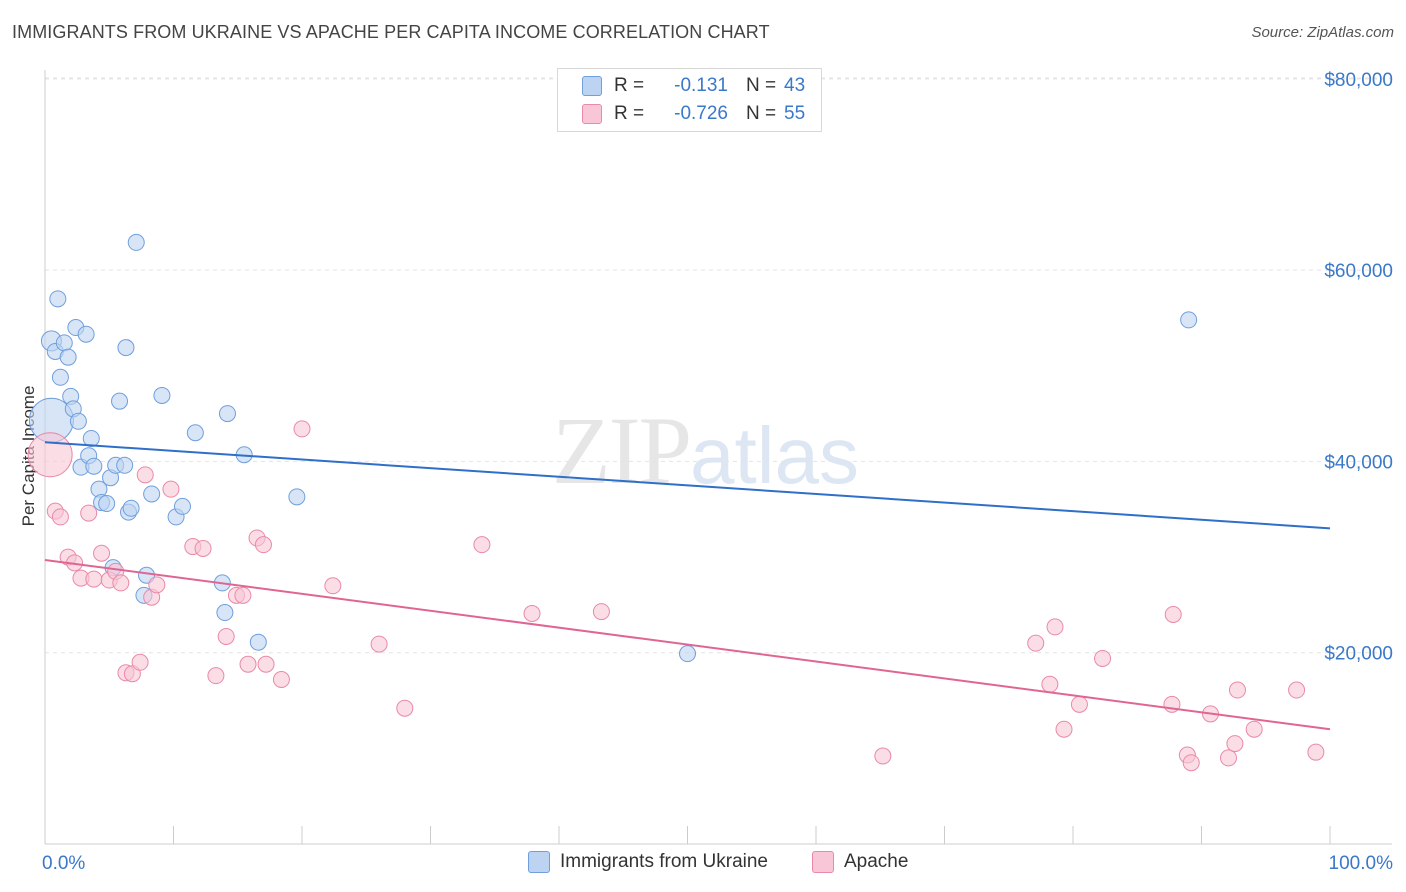 The width and height of the screenshot is (1406, 892). I want to click on watermark: ZIPatlas, so click(705, 450).